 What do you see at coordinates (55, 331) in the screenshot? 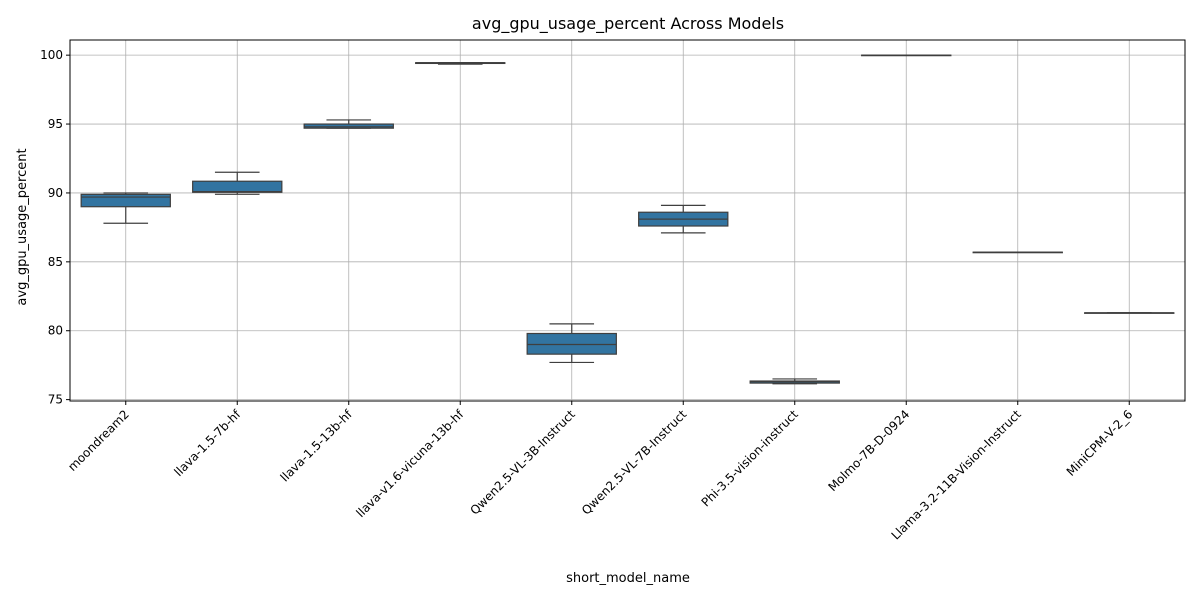
I see `y-tick-label: 80` at bounding box center [55, 331].